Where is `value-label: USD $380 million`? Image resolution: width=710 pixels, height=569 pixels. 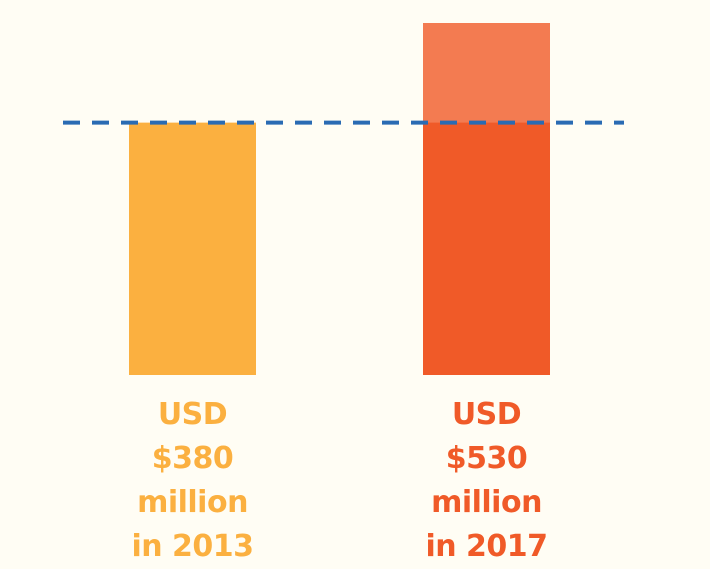 value-label: USD $380 million is located at coordinates (192, 458).